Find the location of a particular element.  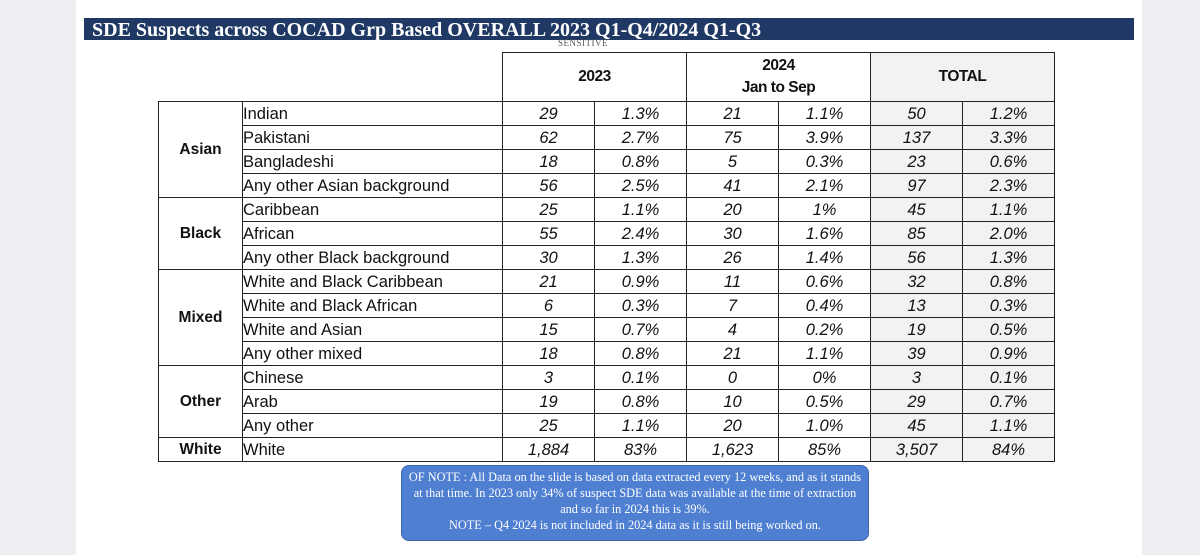

table-row: White White 1,884 83% 1,623 85% 3,507 84% is located at coordinates (606, 449).